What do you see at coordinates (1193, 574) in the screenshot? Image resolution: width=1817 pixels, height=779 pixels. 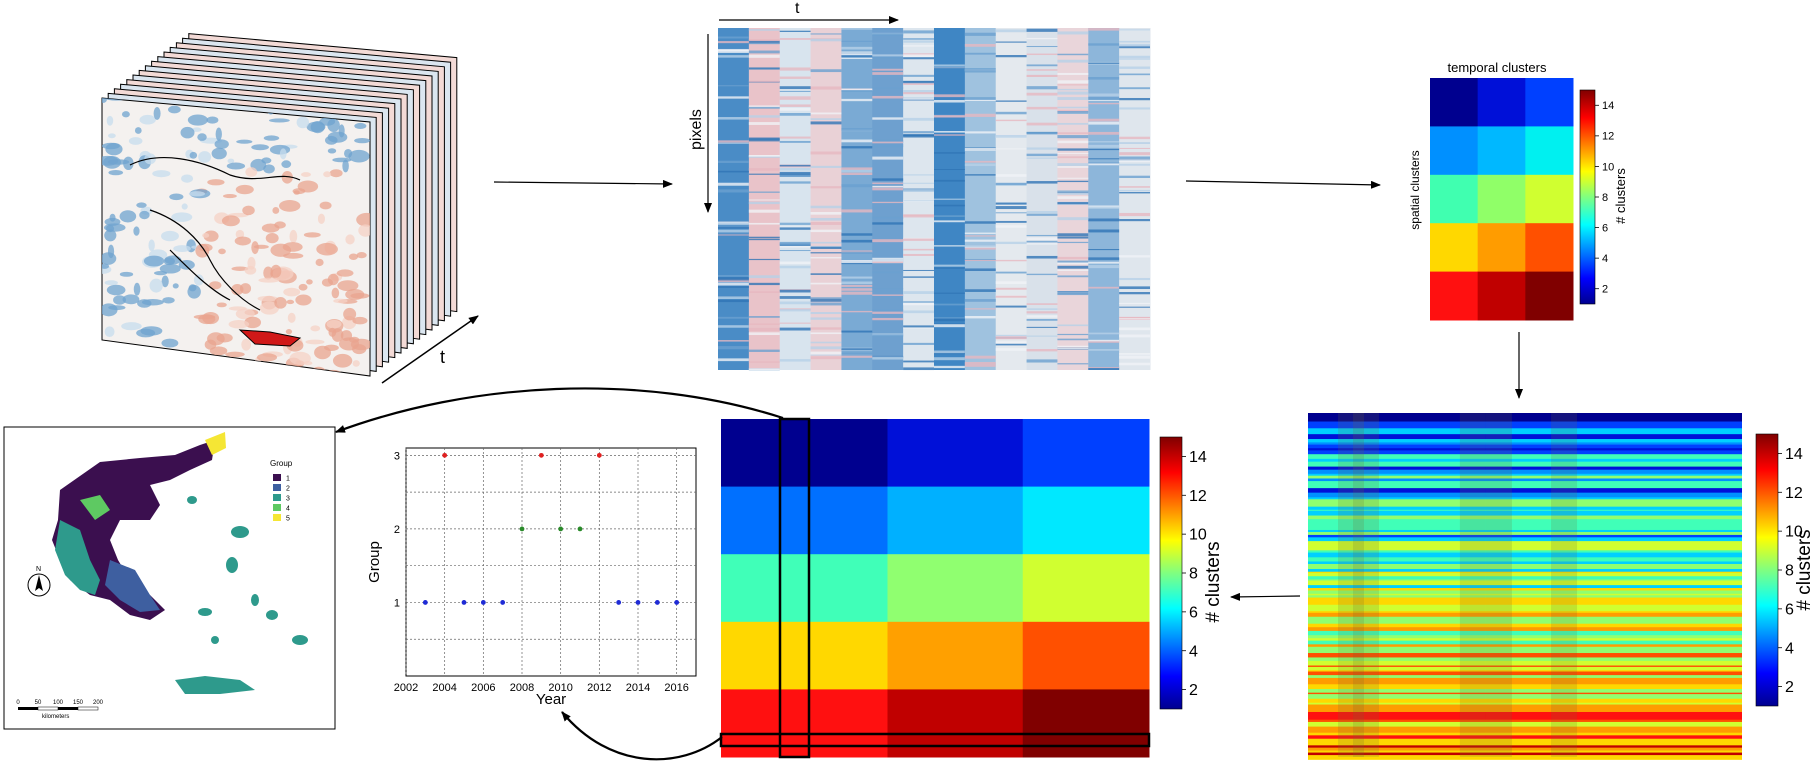 I see `colorbar-tick-label: 8` at bounding box center [1193, 574].